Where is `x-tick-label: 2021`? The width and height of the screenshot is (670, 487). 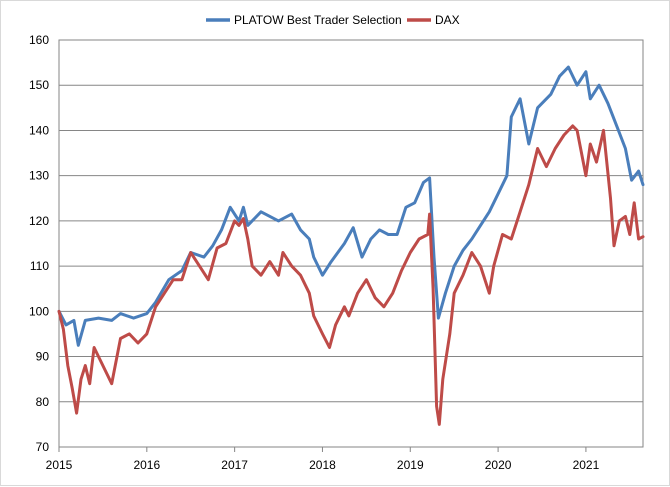
x-tick-label: 2021 is located at coordinates (586, 465).